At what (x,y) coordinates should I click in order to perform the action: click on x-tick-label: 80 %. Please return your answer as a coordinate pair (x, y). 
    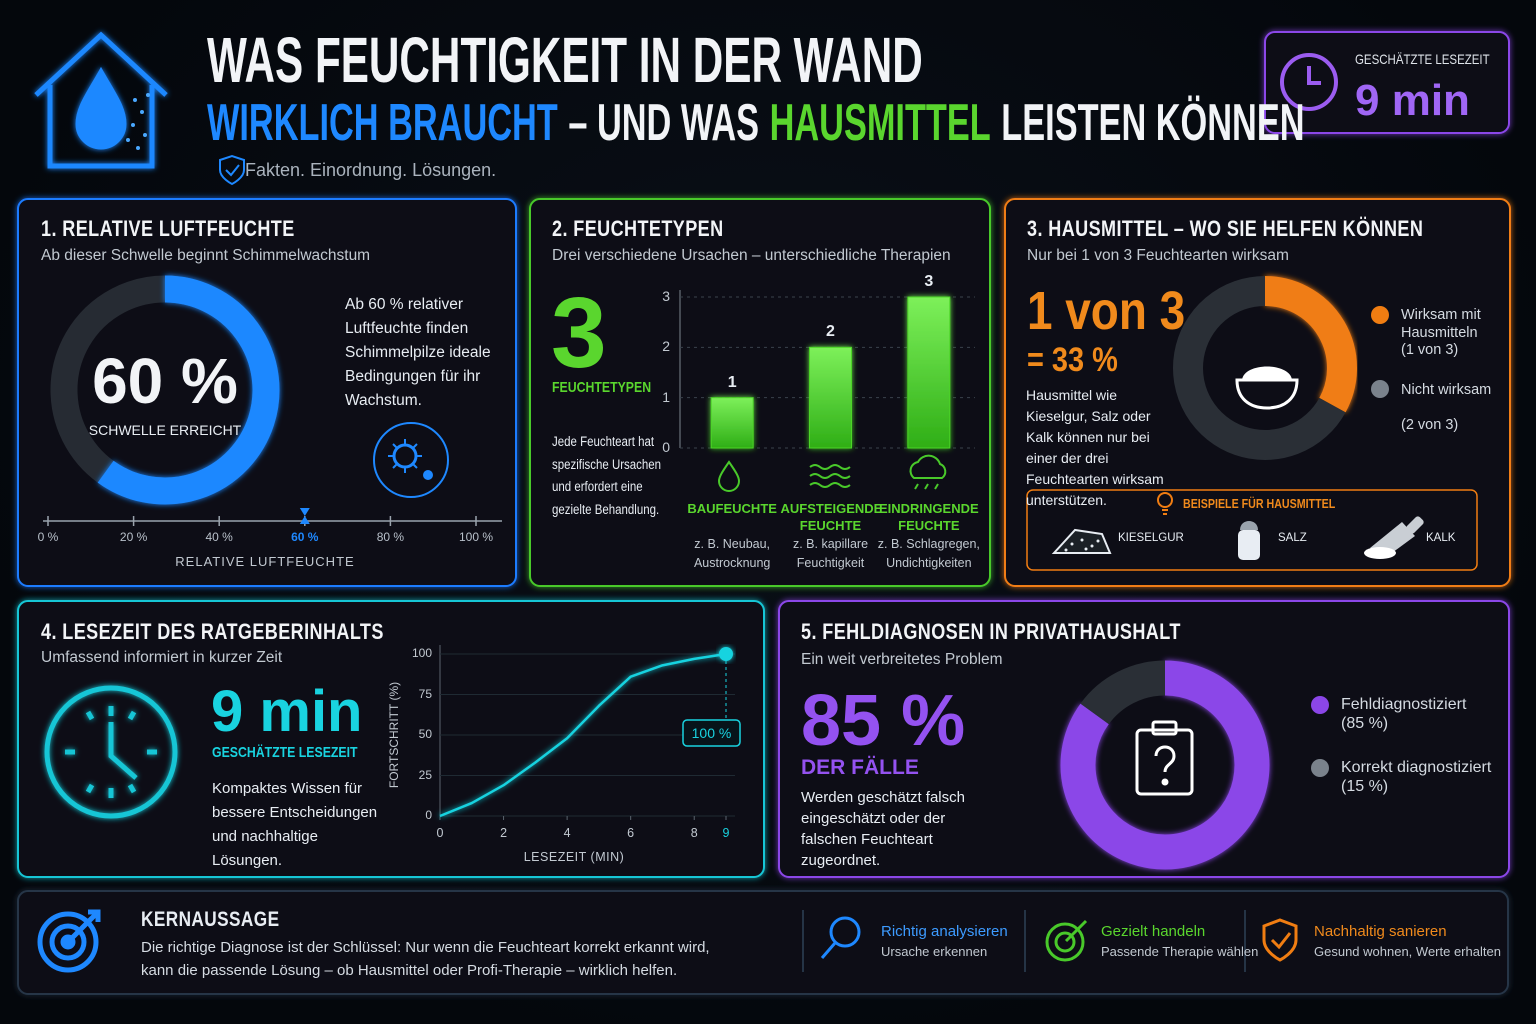
    Looking at the image, I should click on (390, 537).